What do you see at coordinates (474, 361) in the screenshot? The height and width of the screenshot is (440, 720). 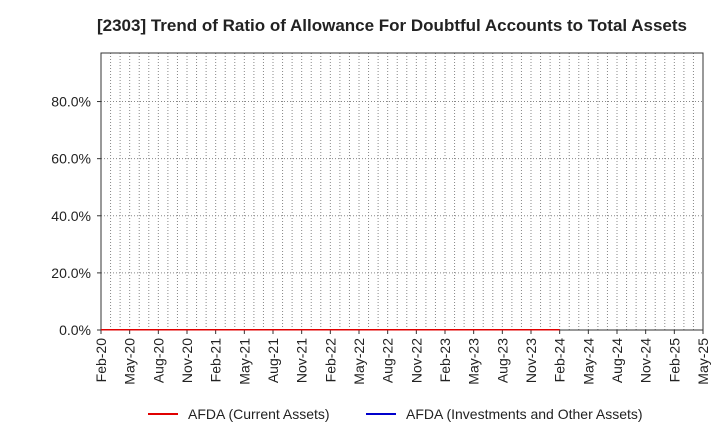 I see `x-tick-label: May-23` at bounding box center [474, 361].